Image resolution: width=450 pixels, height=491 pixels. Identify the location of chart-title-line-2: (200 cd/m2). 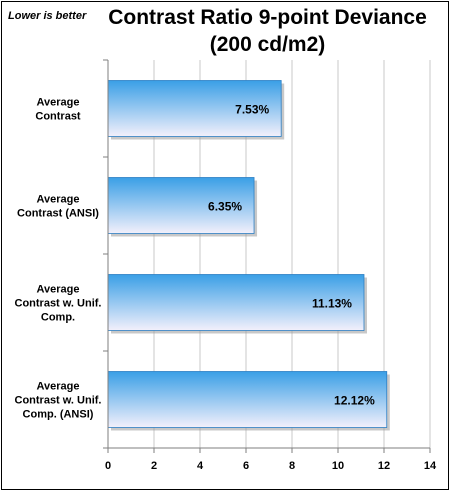
(267, 44).